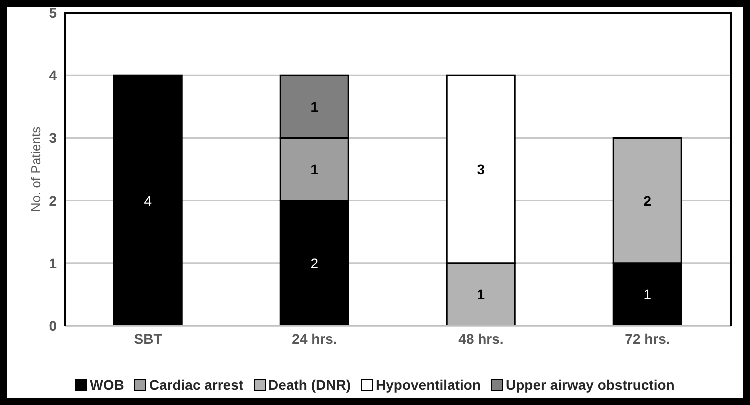  I want to click on y-tick-label: 5, so click(53, 12).